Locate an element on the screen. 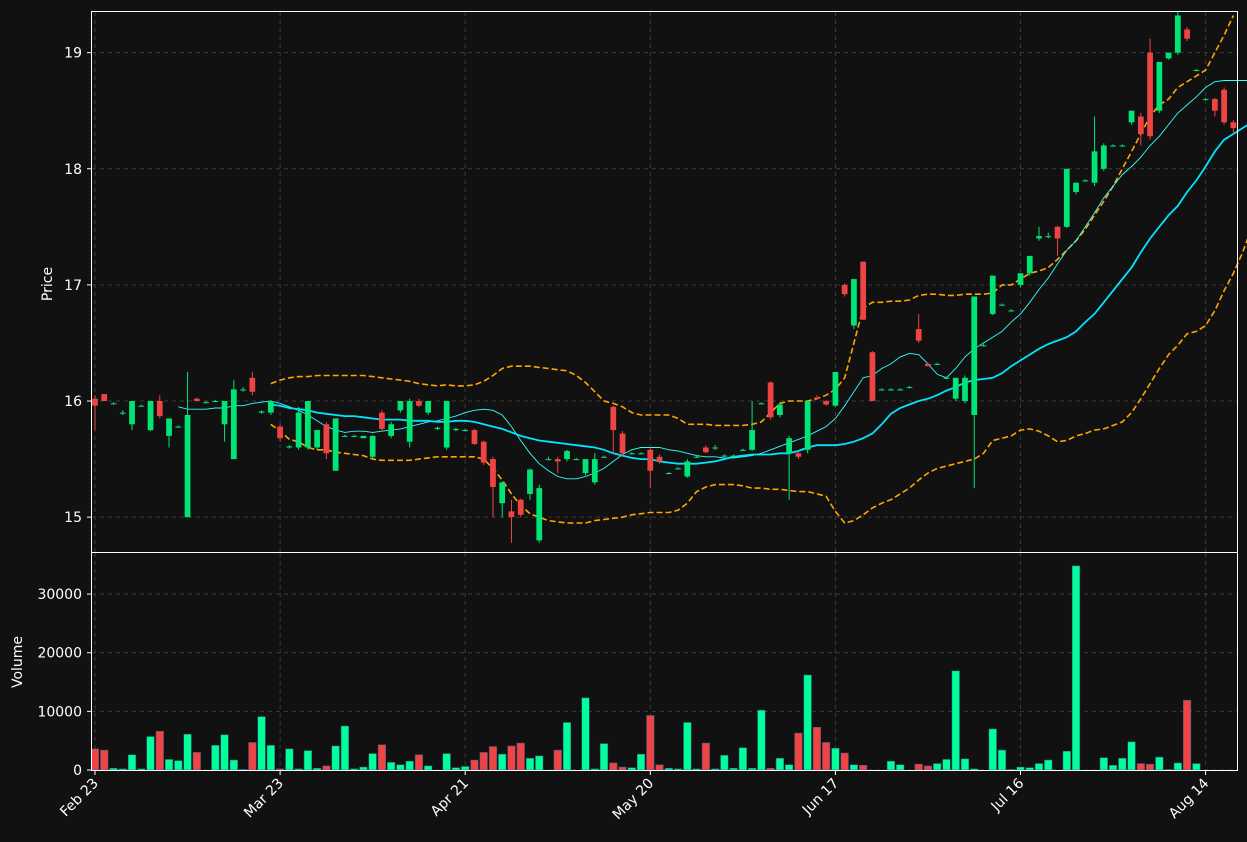  volume-axis-label: Volume is located at coordinates (18, 662).